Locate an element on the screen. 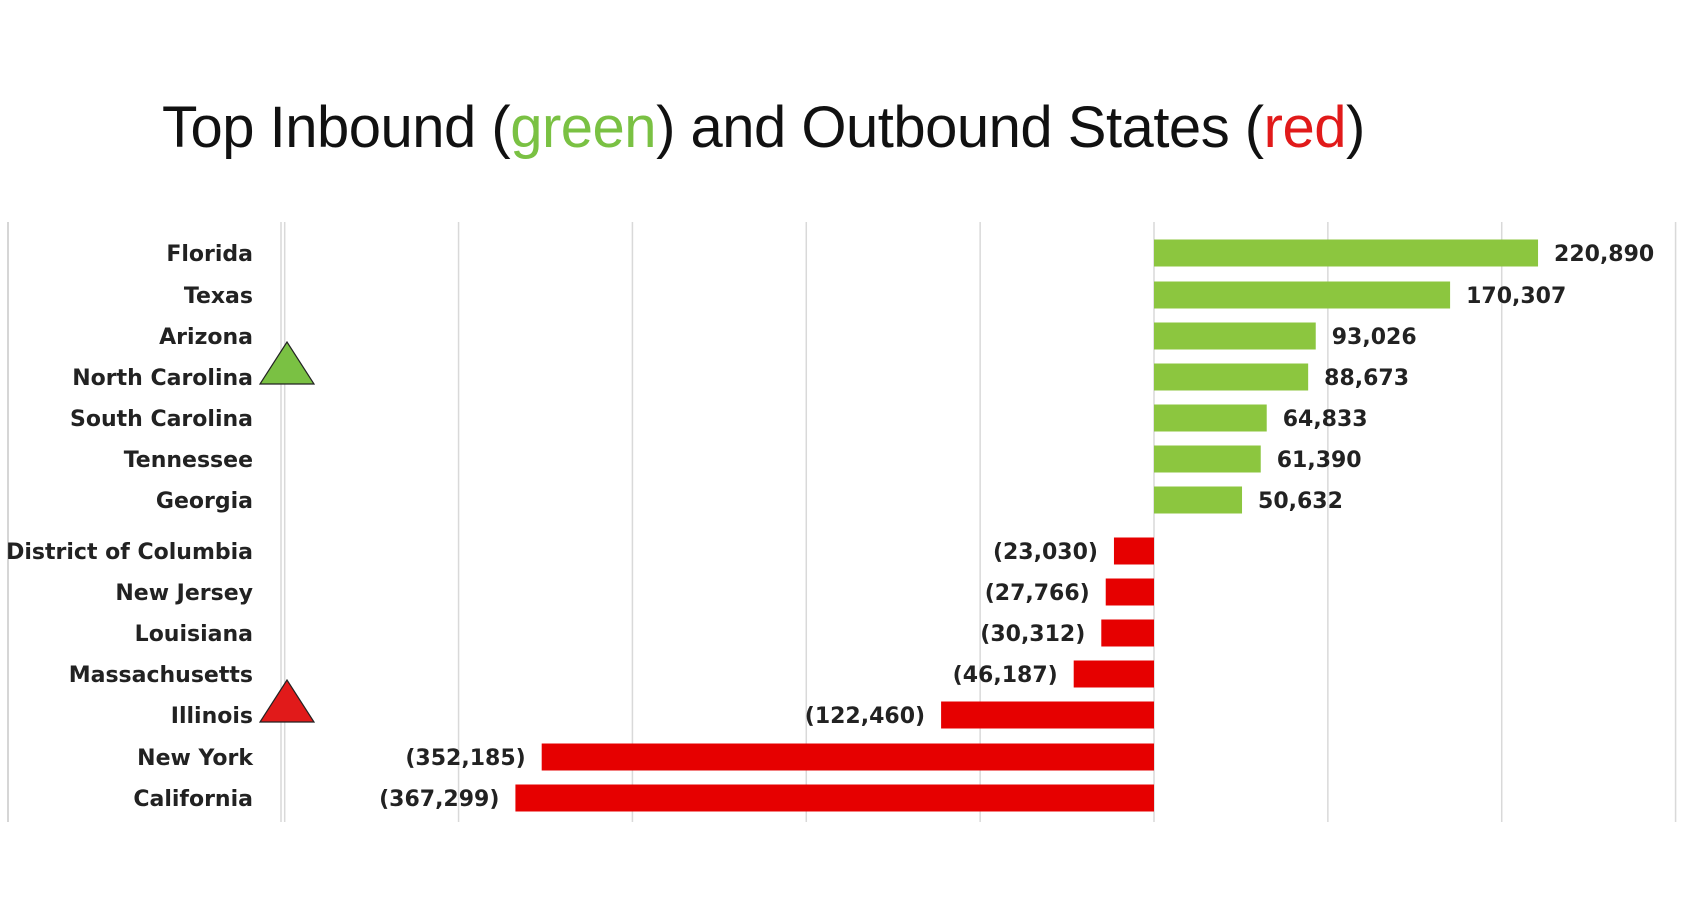 Image resolution: width=1683 pixels, height=900 pixels. category-label: Georgia is located at coordinates (204, 501).